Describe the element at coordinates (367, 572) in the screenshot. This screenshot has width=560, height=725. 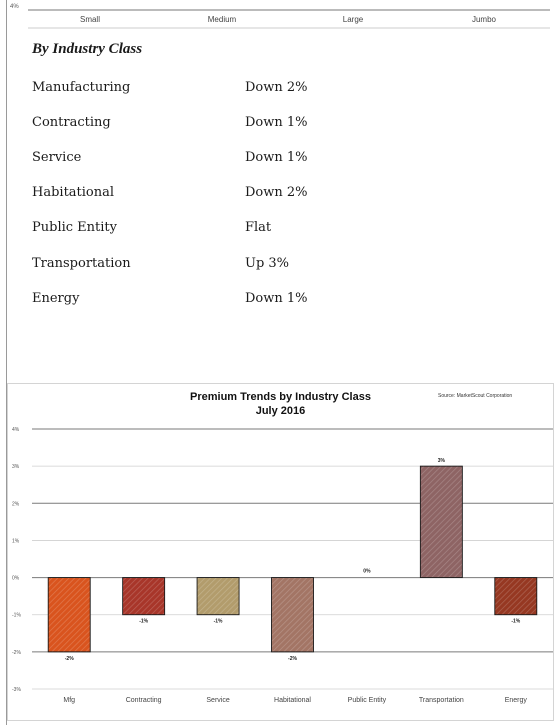
I see `data-label: 0%` at that location.